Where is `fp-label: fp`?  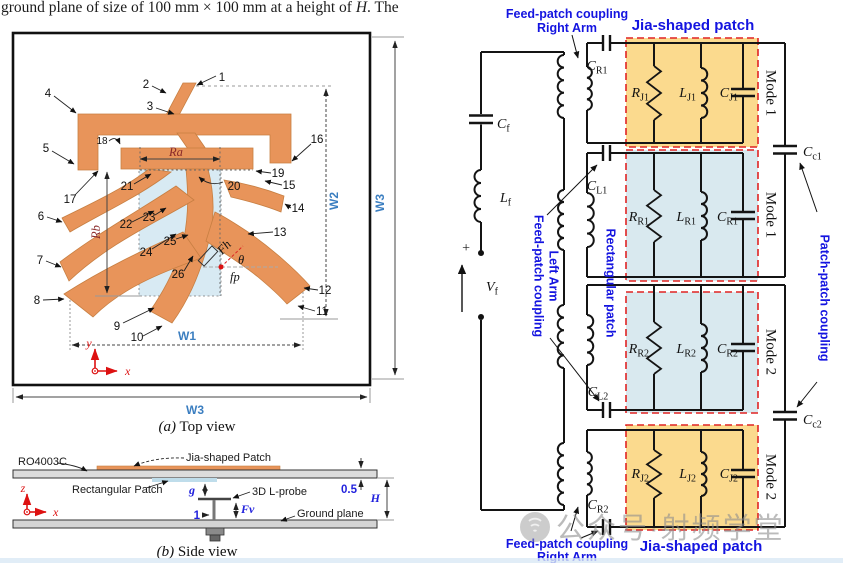
fp-label: fp is located at coordinates (235, 277).